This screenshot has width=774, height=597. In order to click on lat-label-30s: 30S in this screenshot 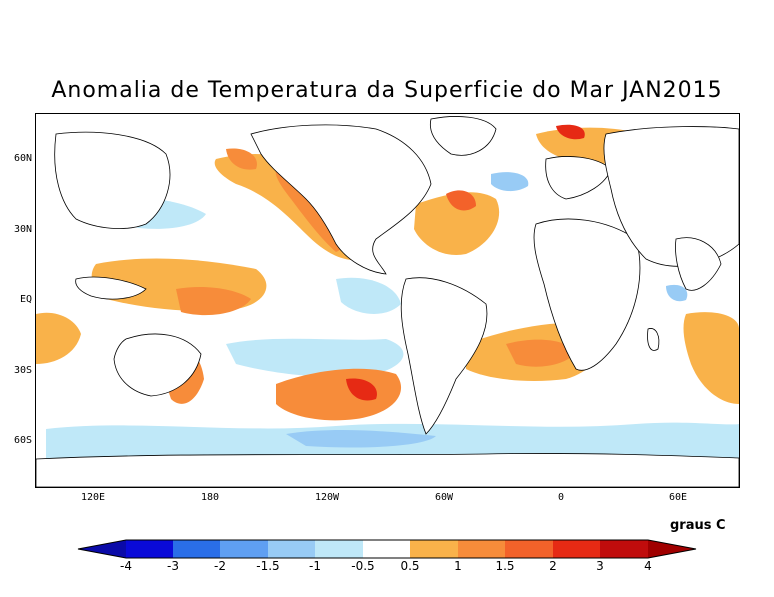, I will do `click(22, 370)`.